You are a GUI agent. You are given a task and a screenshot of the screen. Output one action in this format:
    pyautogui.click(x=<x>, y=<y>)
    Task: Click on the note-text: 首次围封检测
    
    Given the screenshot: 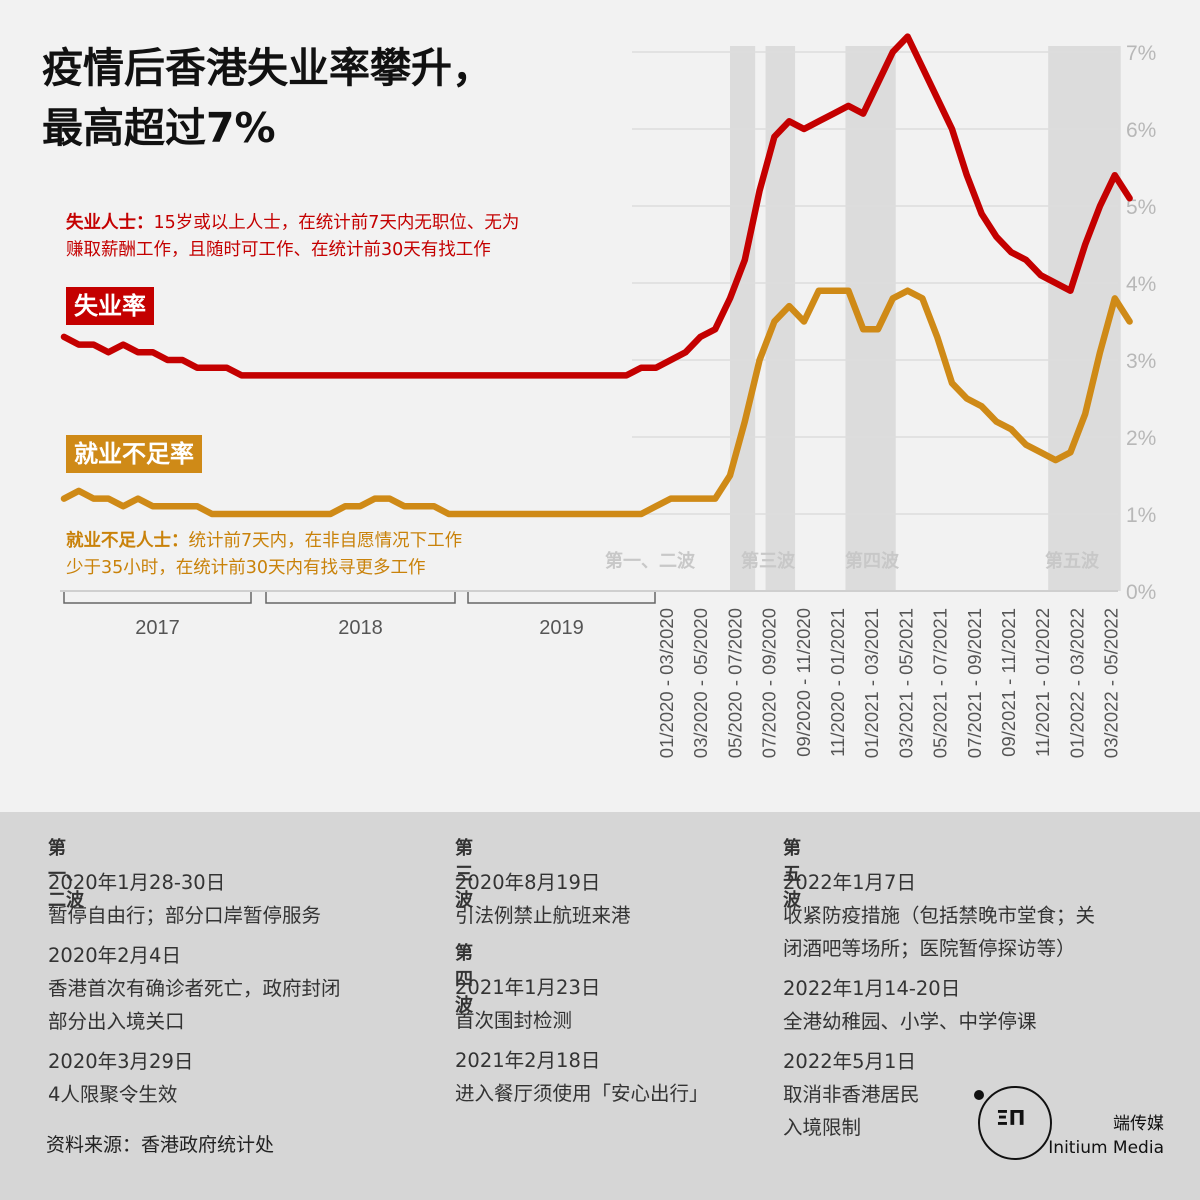 What is the action you would take?
    pyautogui.click(x=514, y=1020)
    